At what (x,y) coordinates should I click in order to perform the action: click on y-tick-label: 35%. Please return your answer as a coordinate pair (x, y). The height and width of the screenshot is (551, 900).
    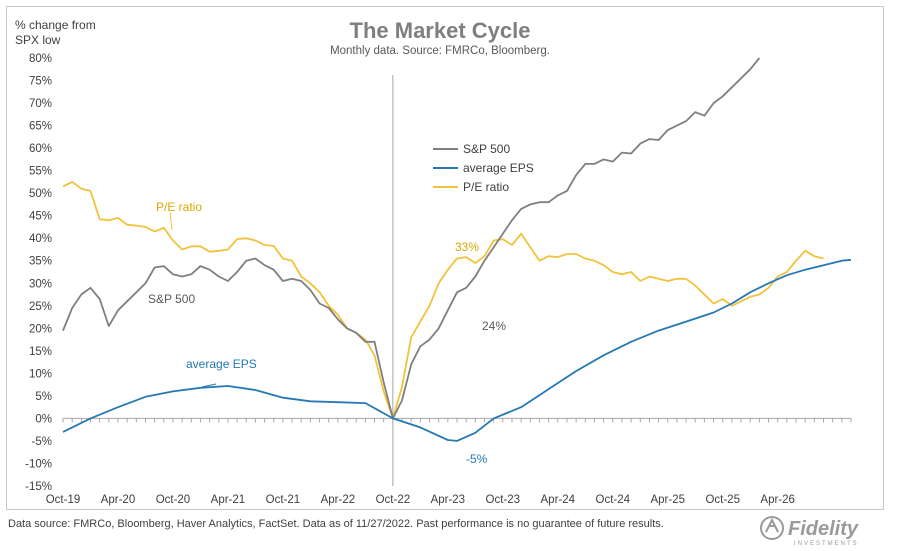
    Looking at the image, I should click on (40, 262).